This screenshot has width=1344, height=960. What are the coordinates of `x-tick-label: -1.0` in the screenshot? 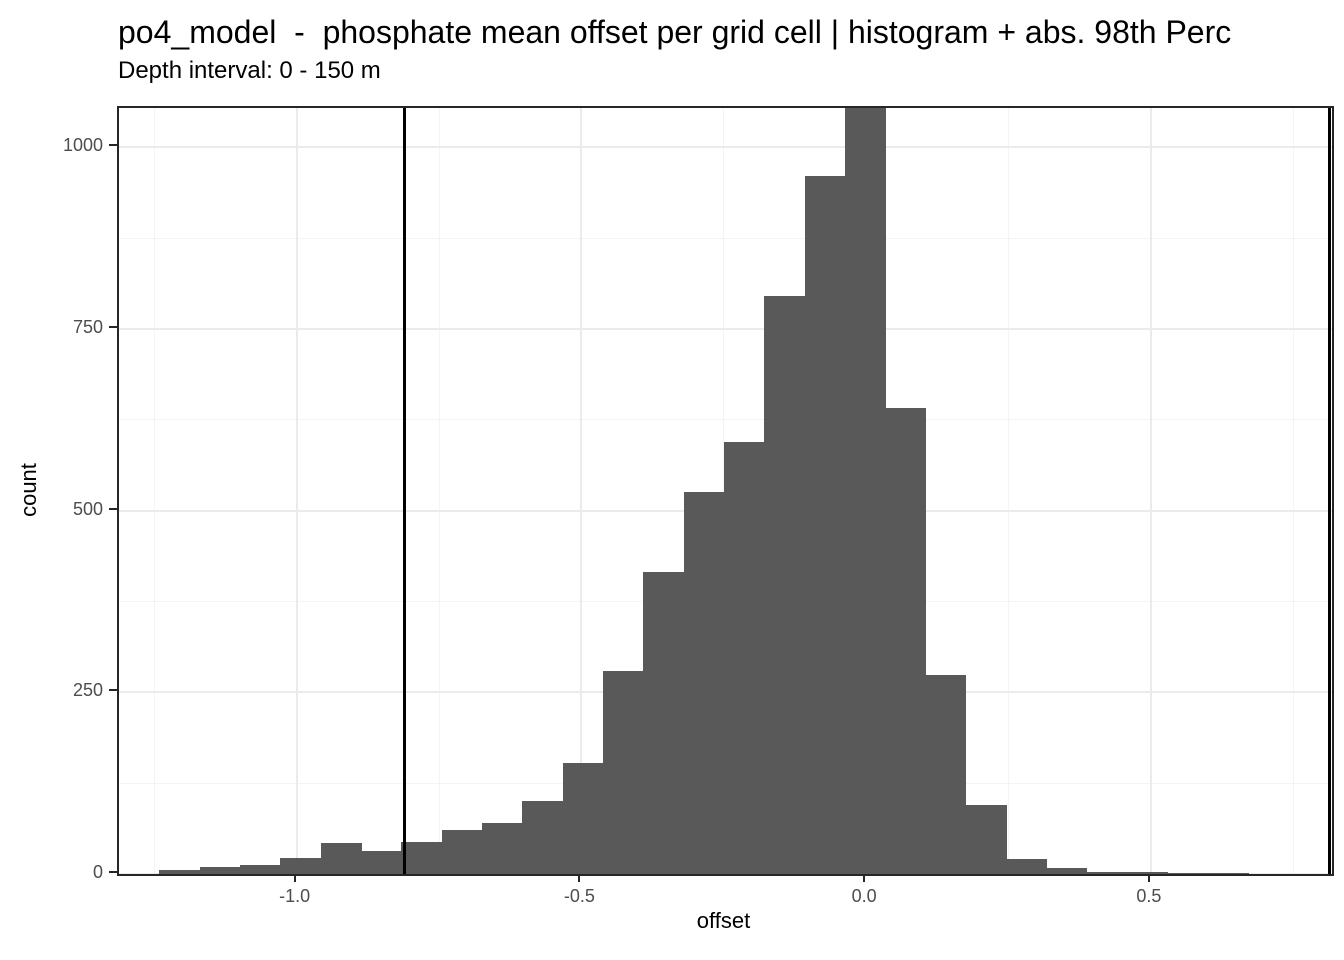 It's located at (295, 896).